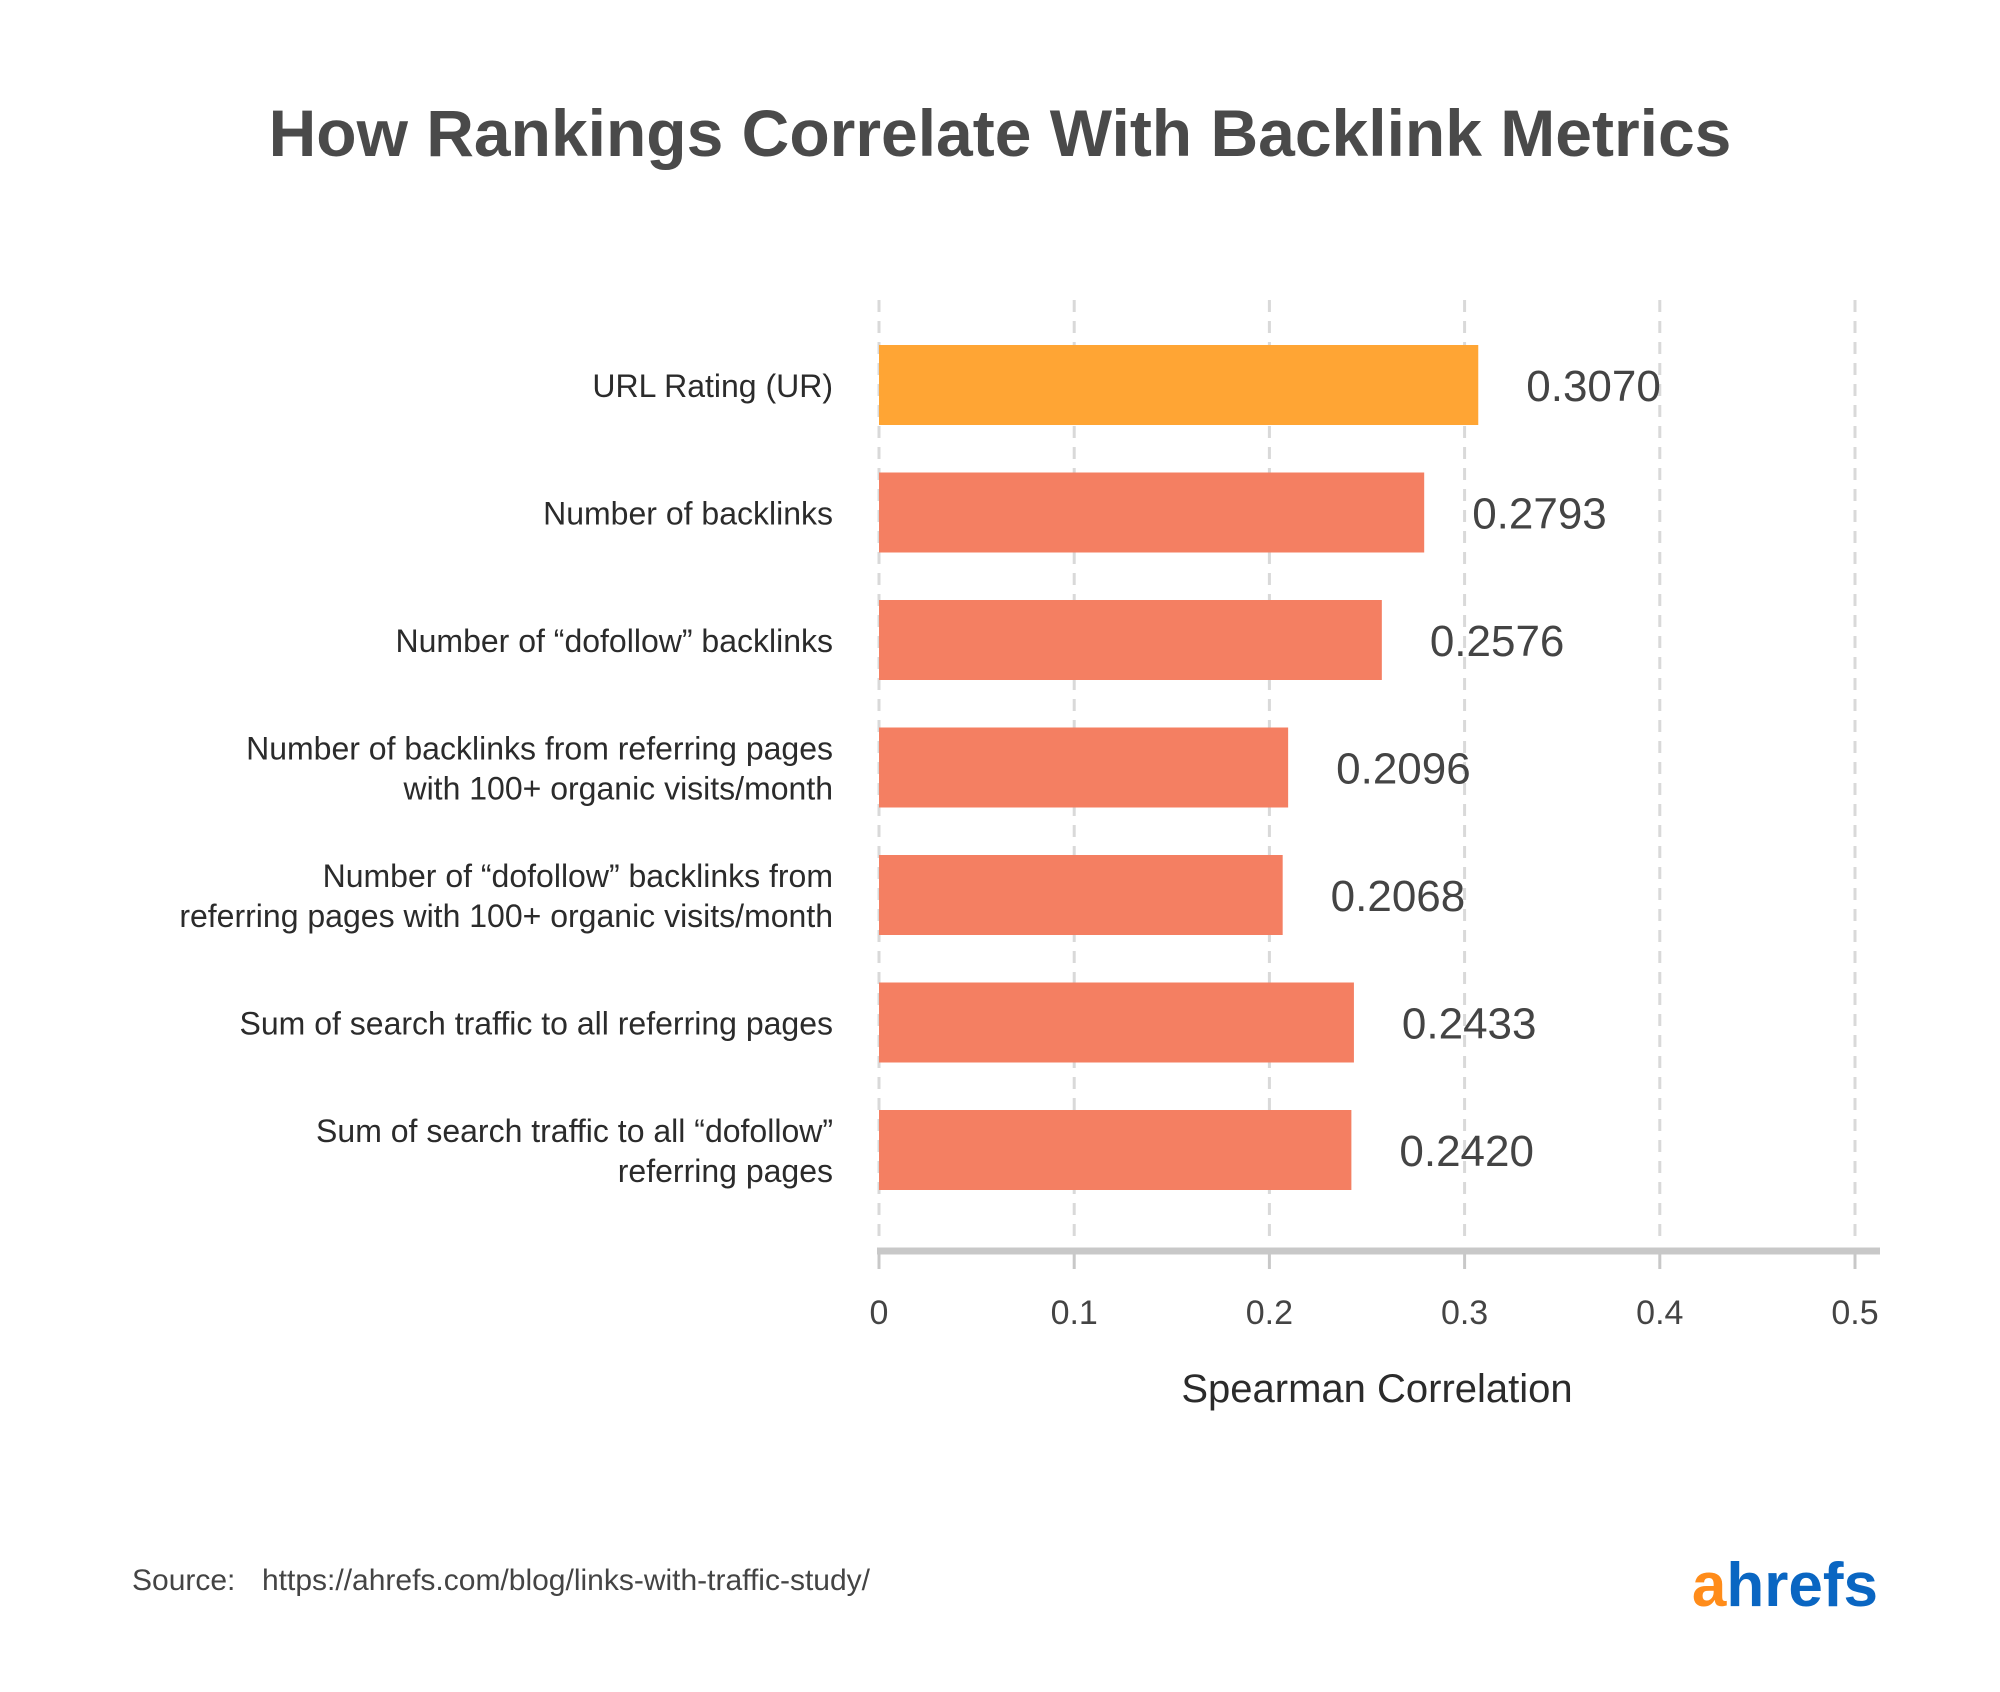  Describe the element at coordinates (1659, 1313) in the screenshot. I see `x-tick-label: 0.4` at that location.